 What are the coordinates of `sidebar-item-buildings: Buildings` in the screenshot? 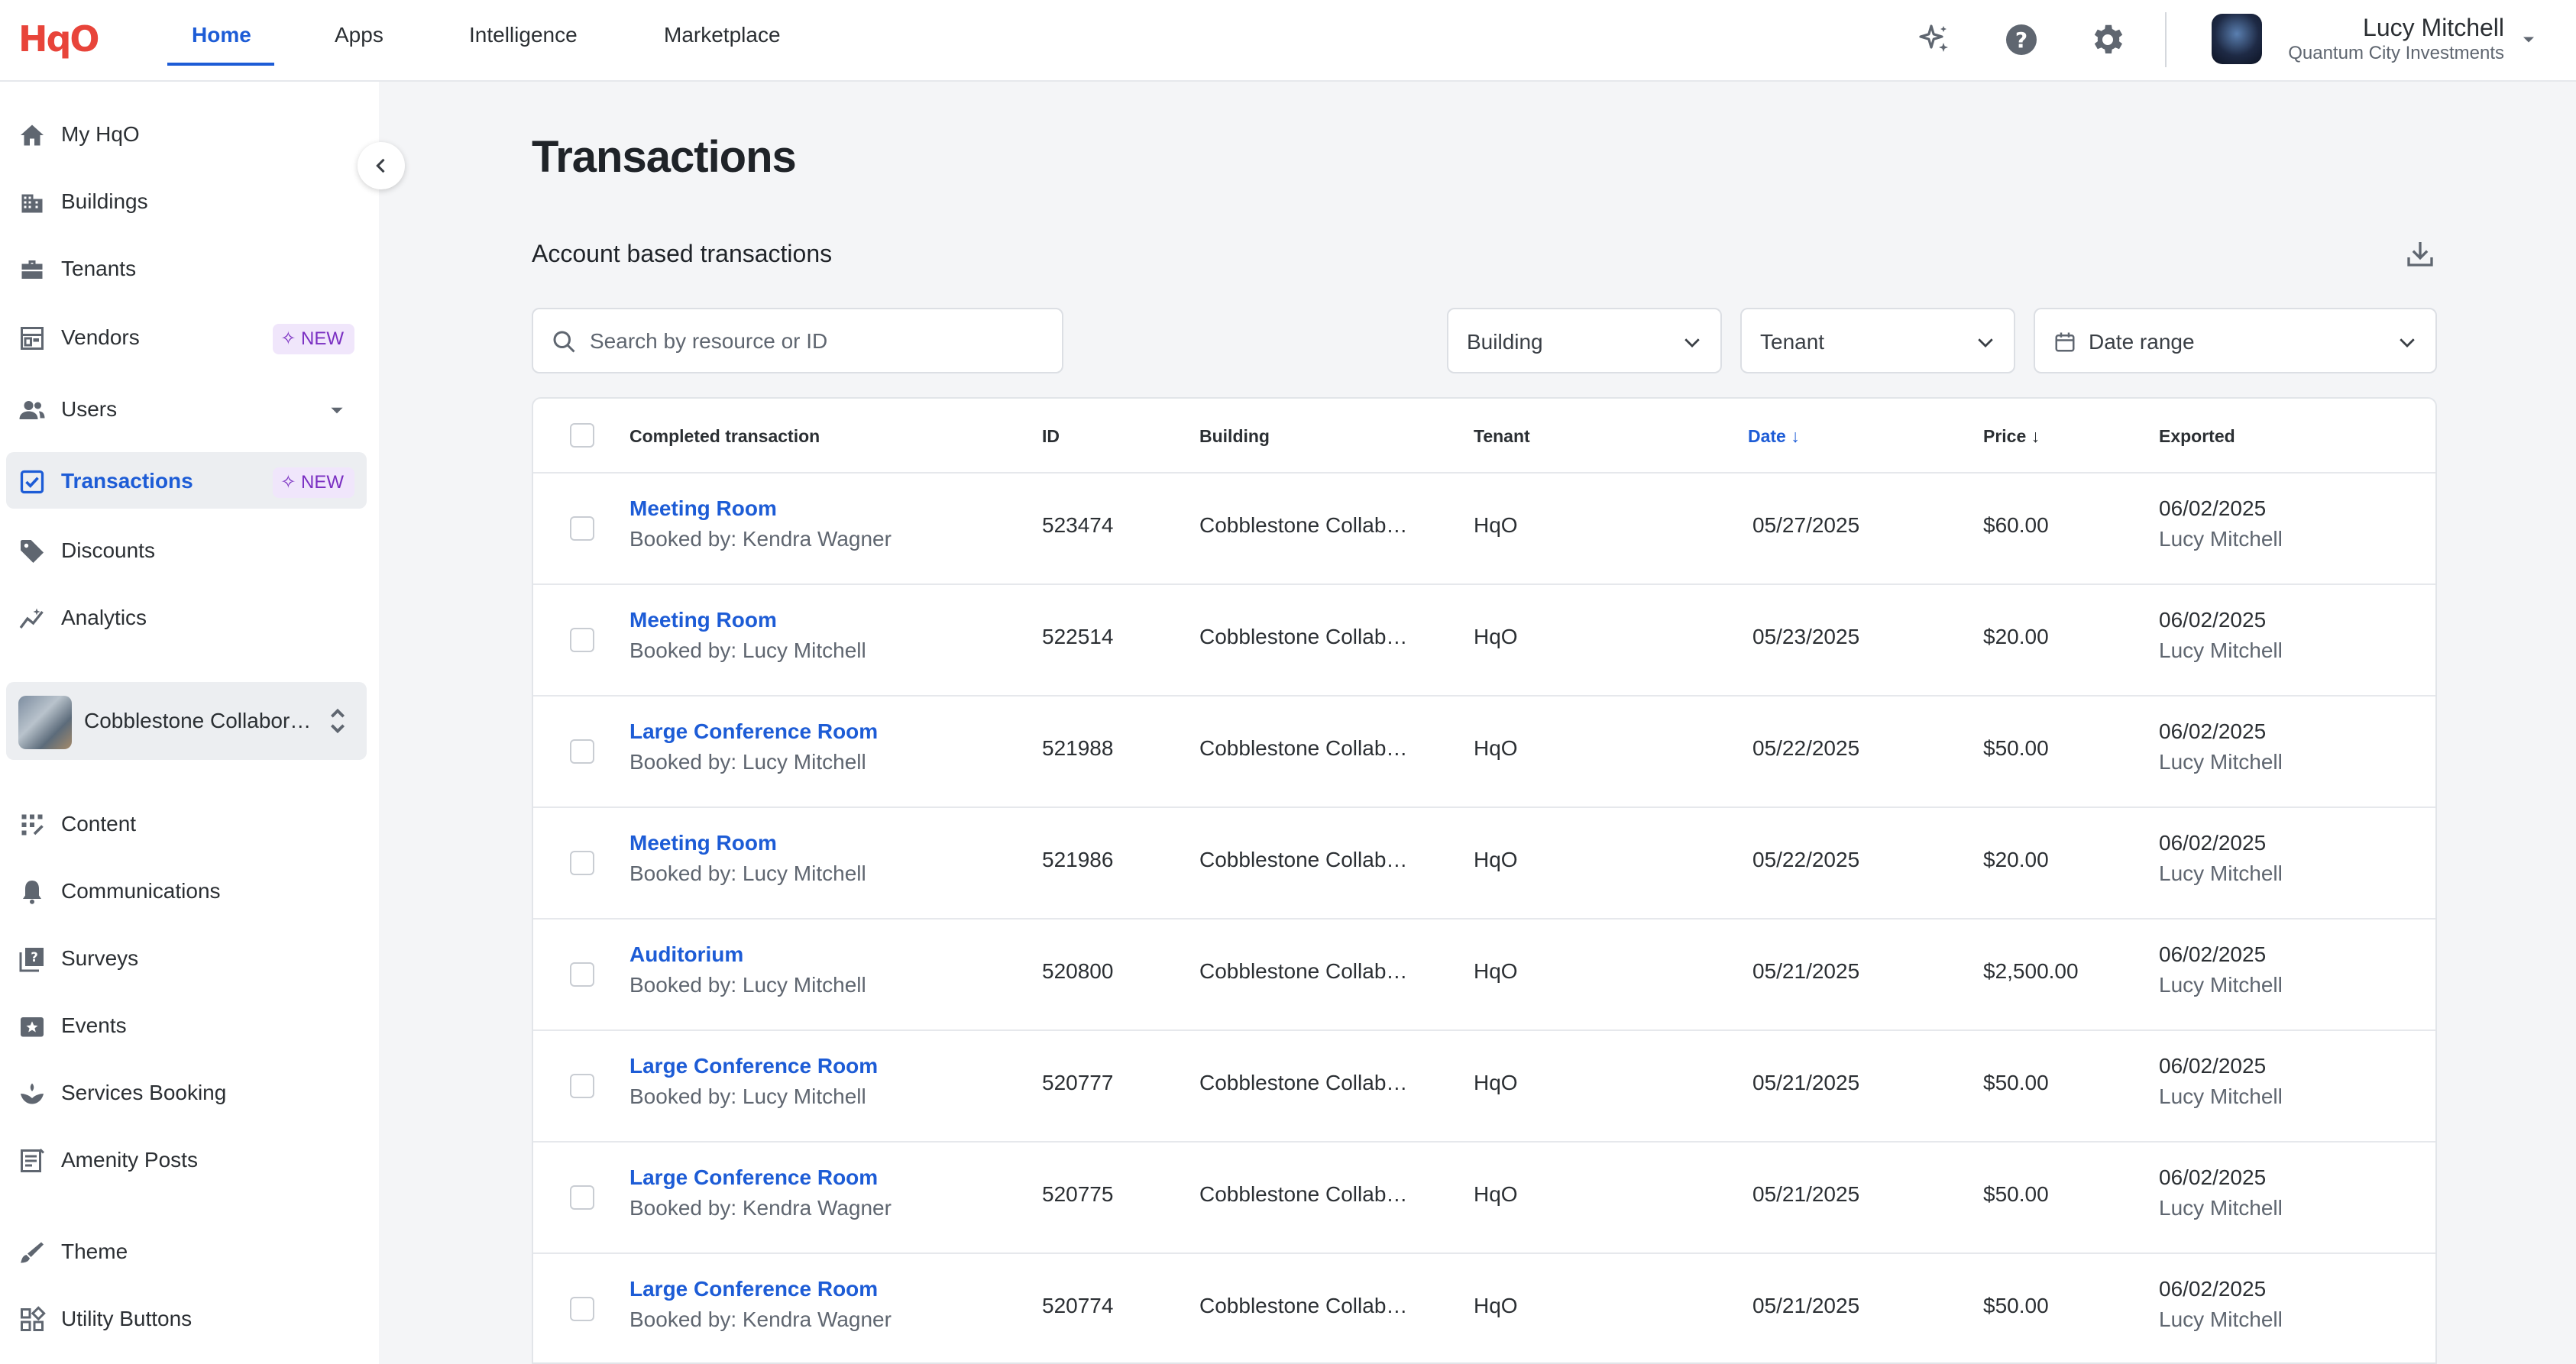 It's located at (186, 201).